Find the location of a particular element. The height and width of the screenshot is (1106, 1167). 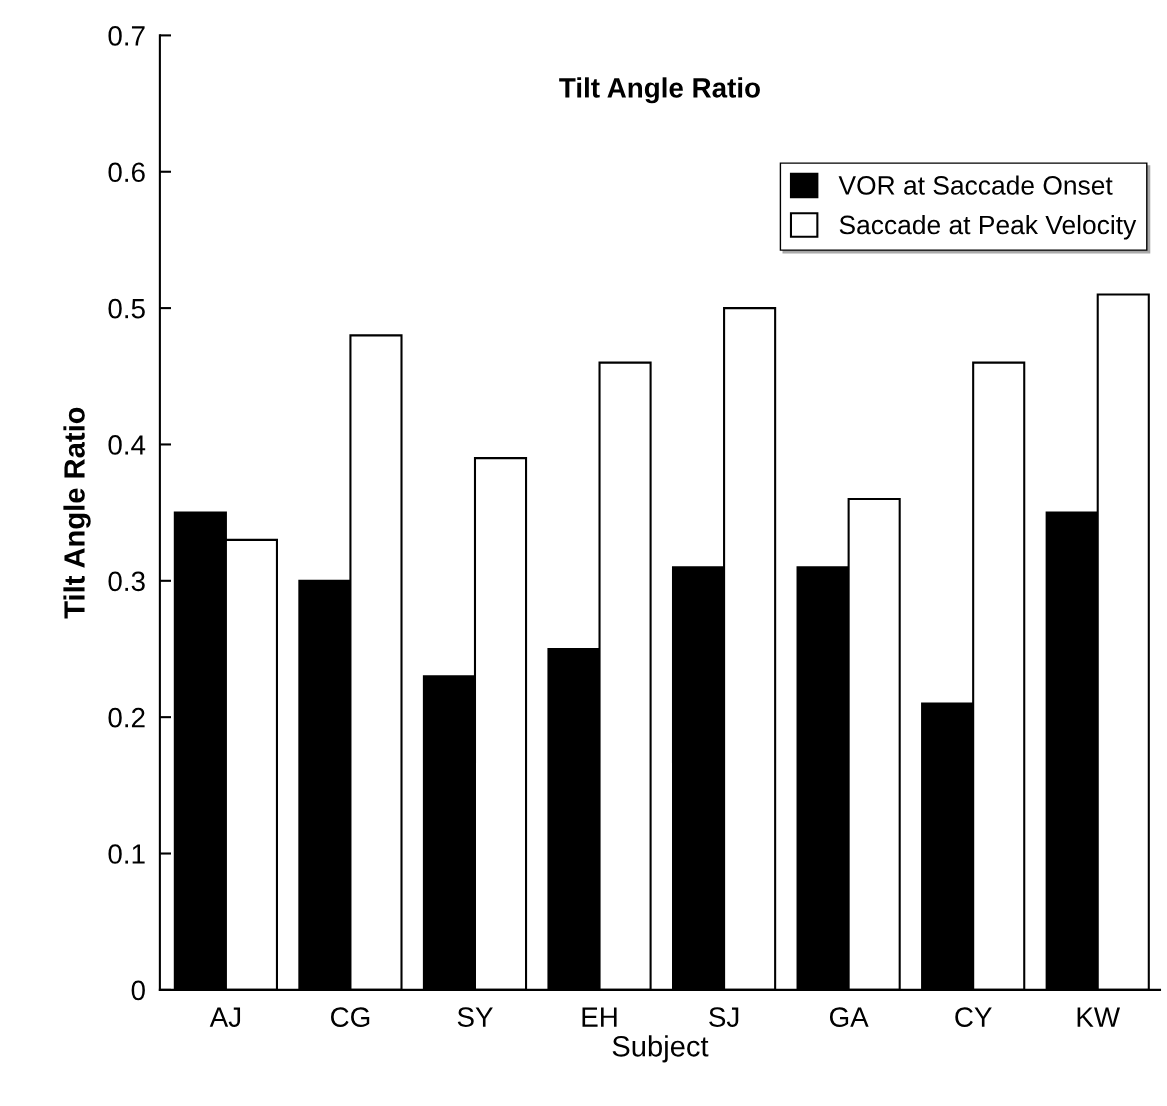

y-tick-label: 0.3 is located at coordinates (126, 581).